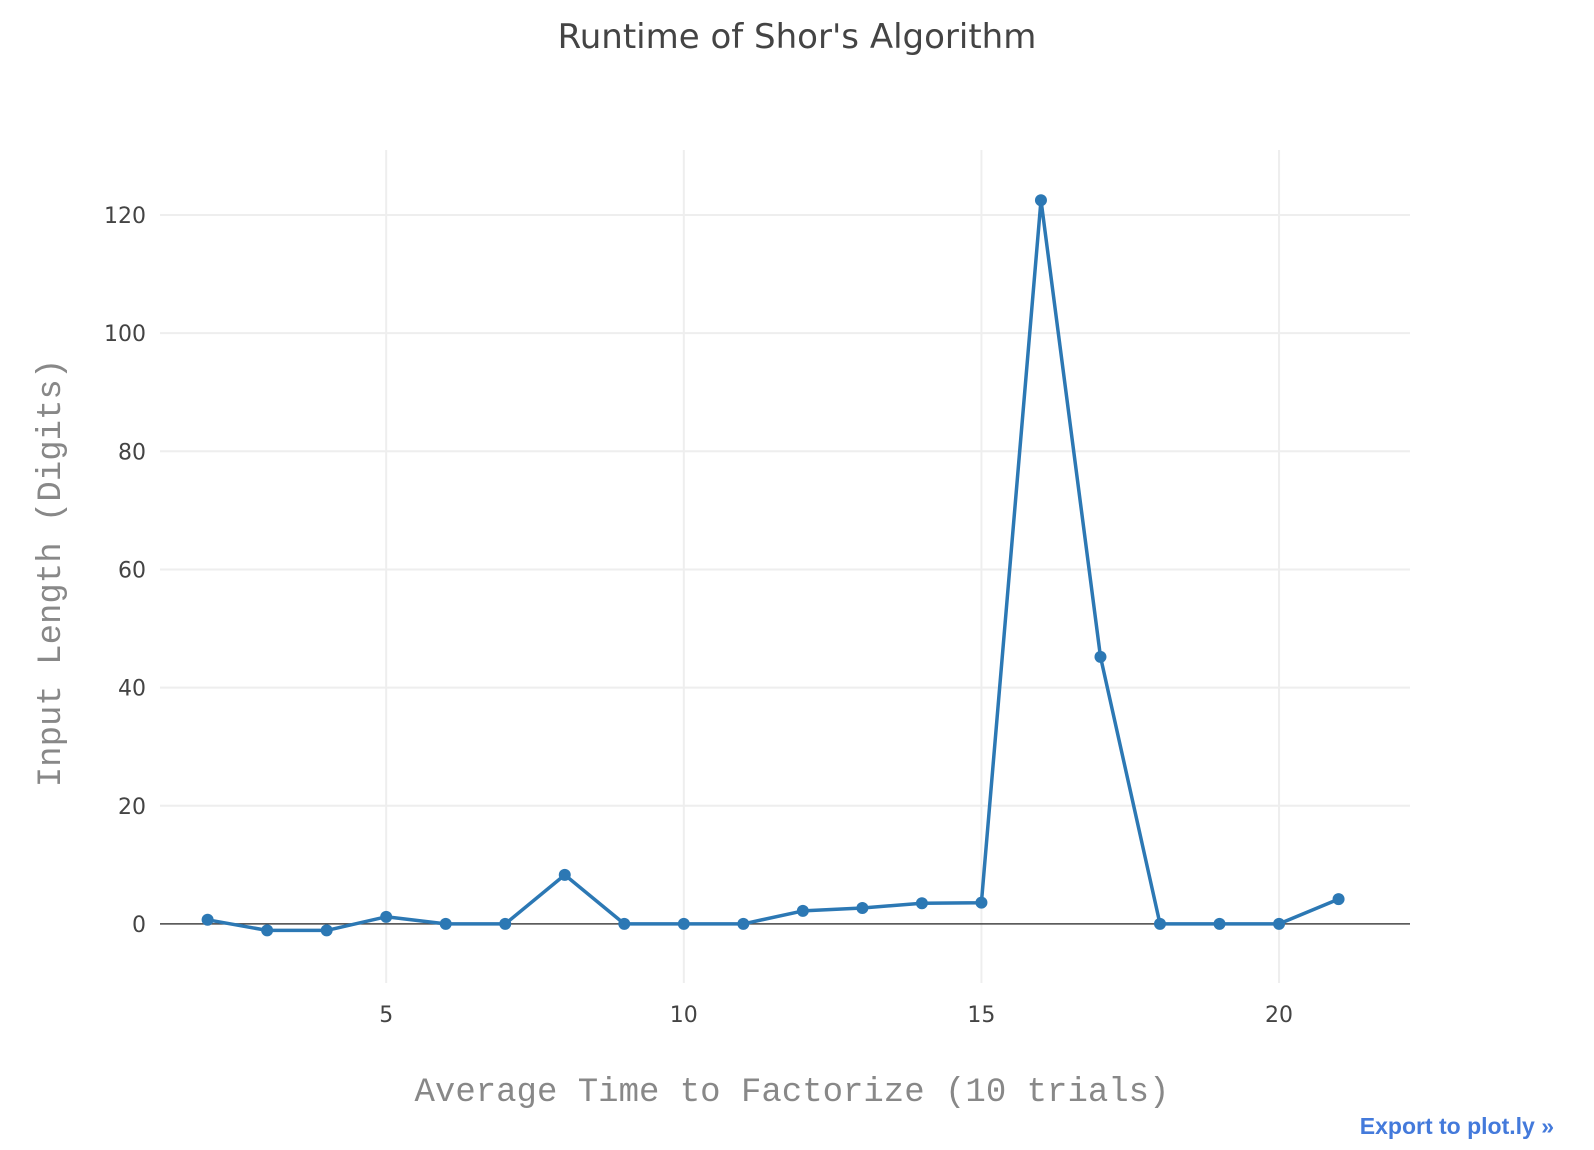  Describe the element at coordinates (132, 807) in the screenshot. I see `y-tick-label: 20` at that location.